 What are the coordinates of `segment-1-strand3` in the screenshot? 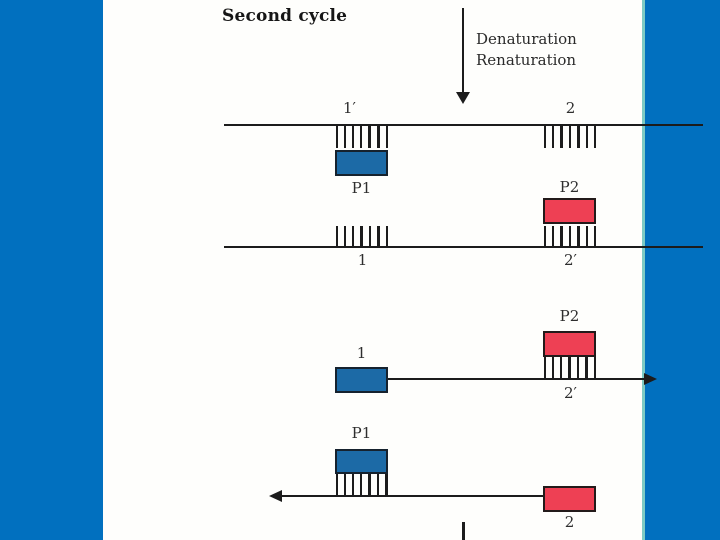 It's located at (361, 380).